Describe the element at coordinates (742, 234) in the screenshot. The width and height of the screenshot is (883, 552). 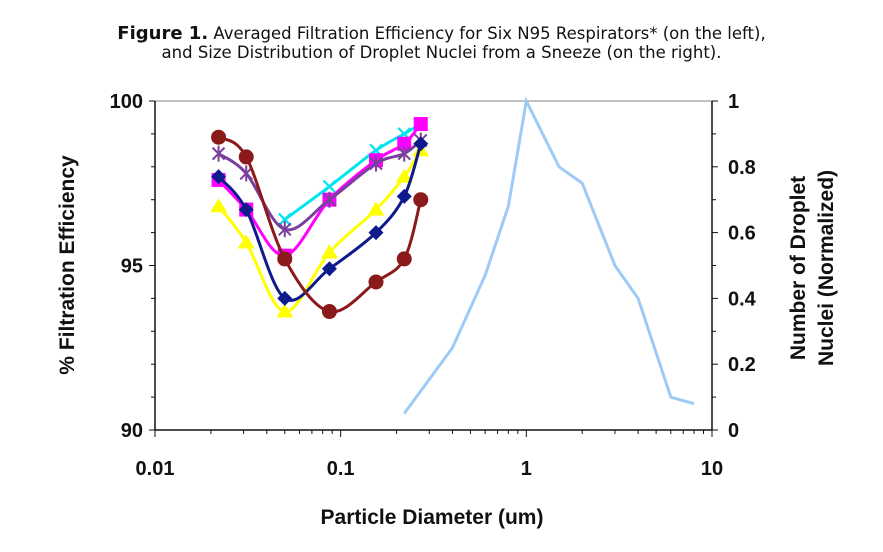
I see `y-right-tick-label: 0.6` at that location.